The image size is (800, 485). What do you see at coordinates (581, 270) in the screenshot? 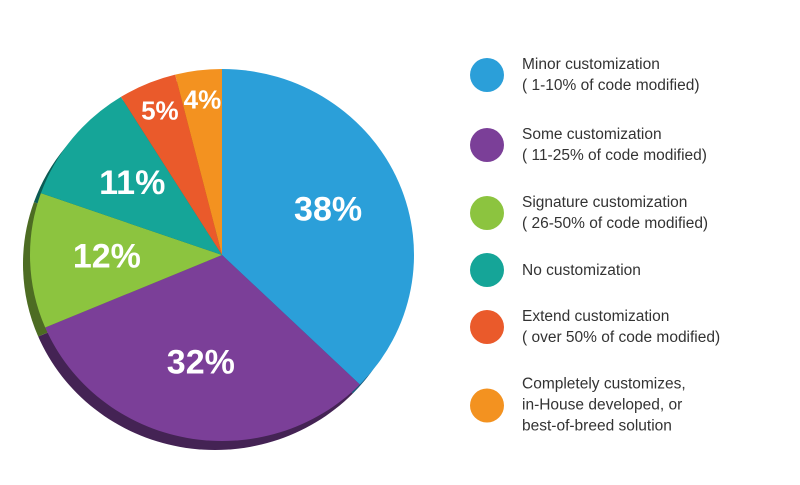
I see `legend-label: No customization` at bounding box center [581, 270].